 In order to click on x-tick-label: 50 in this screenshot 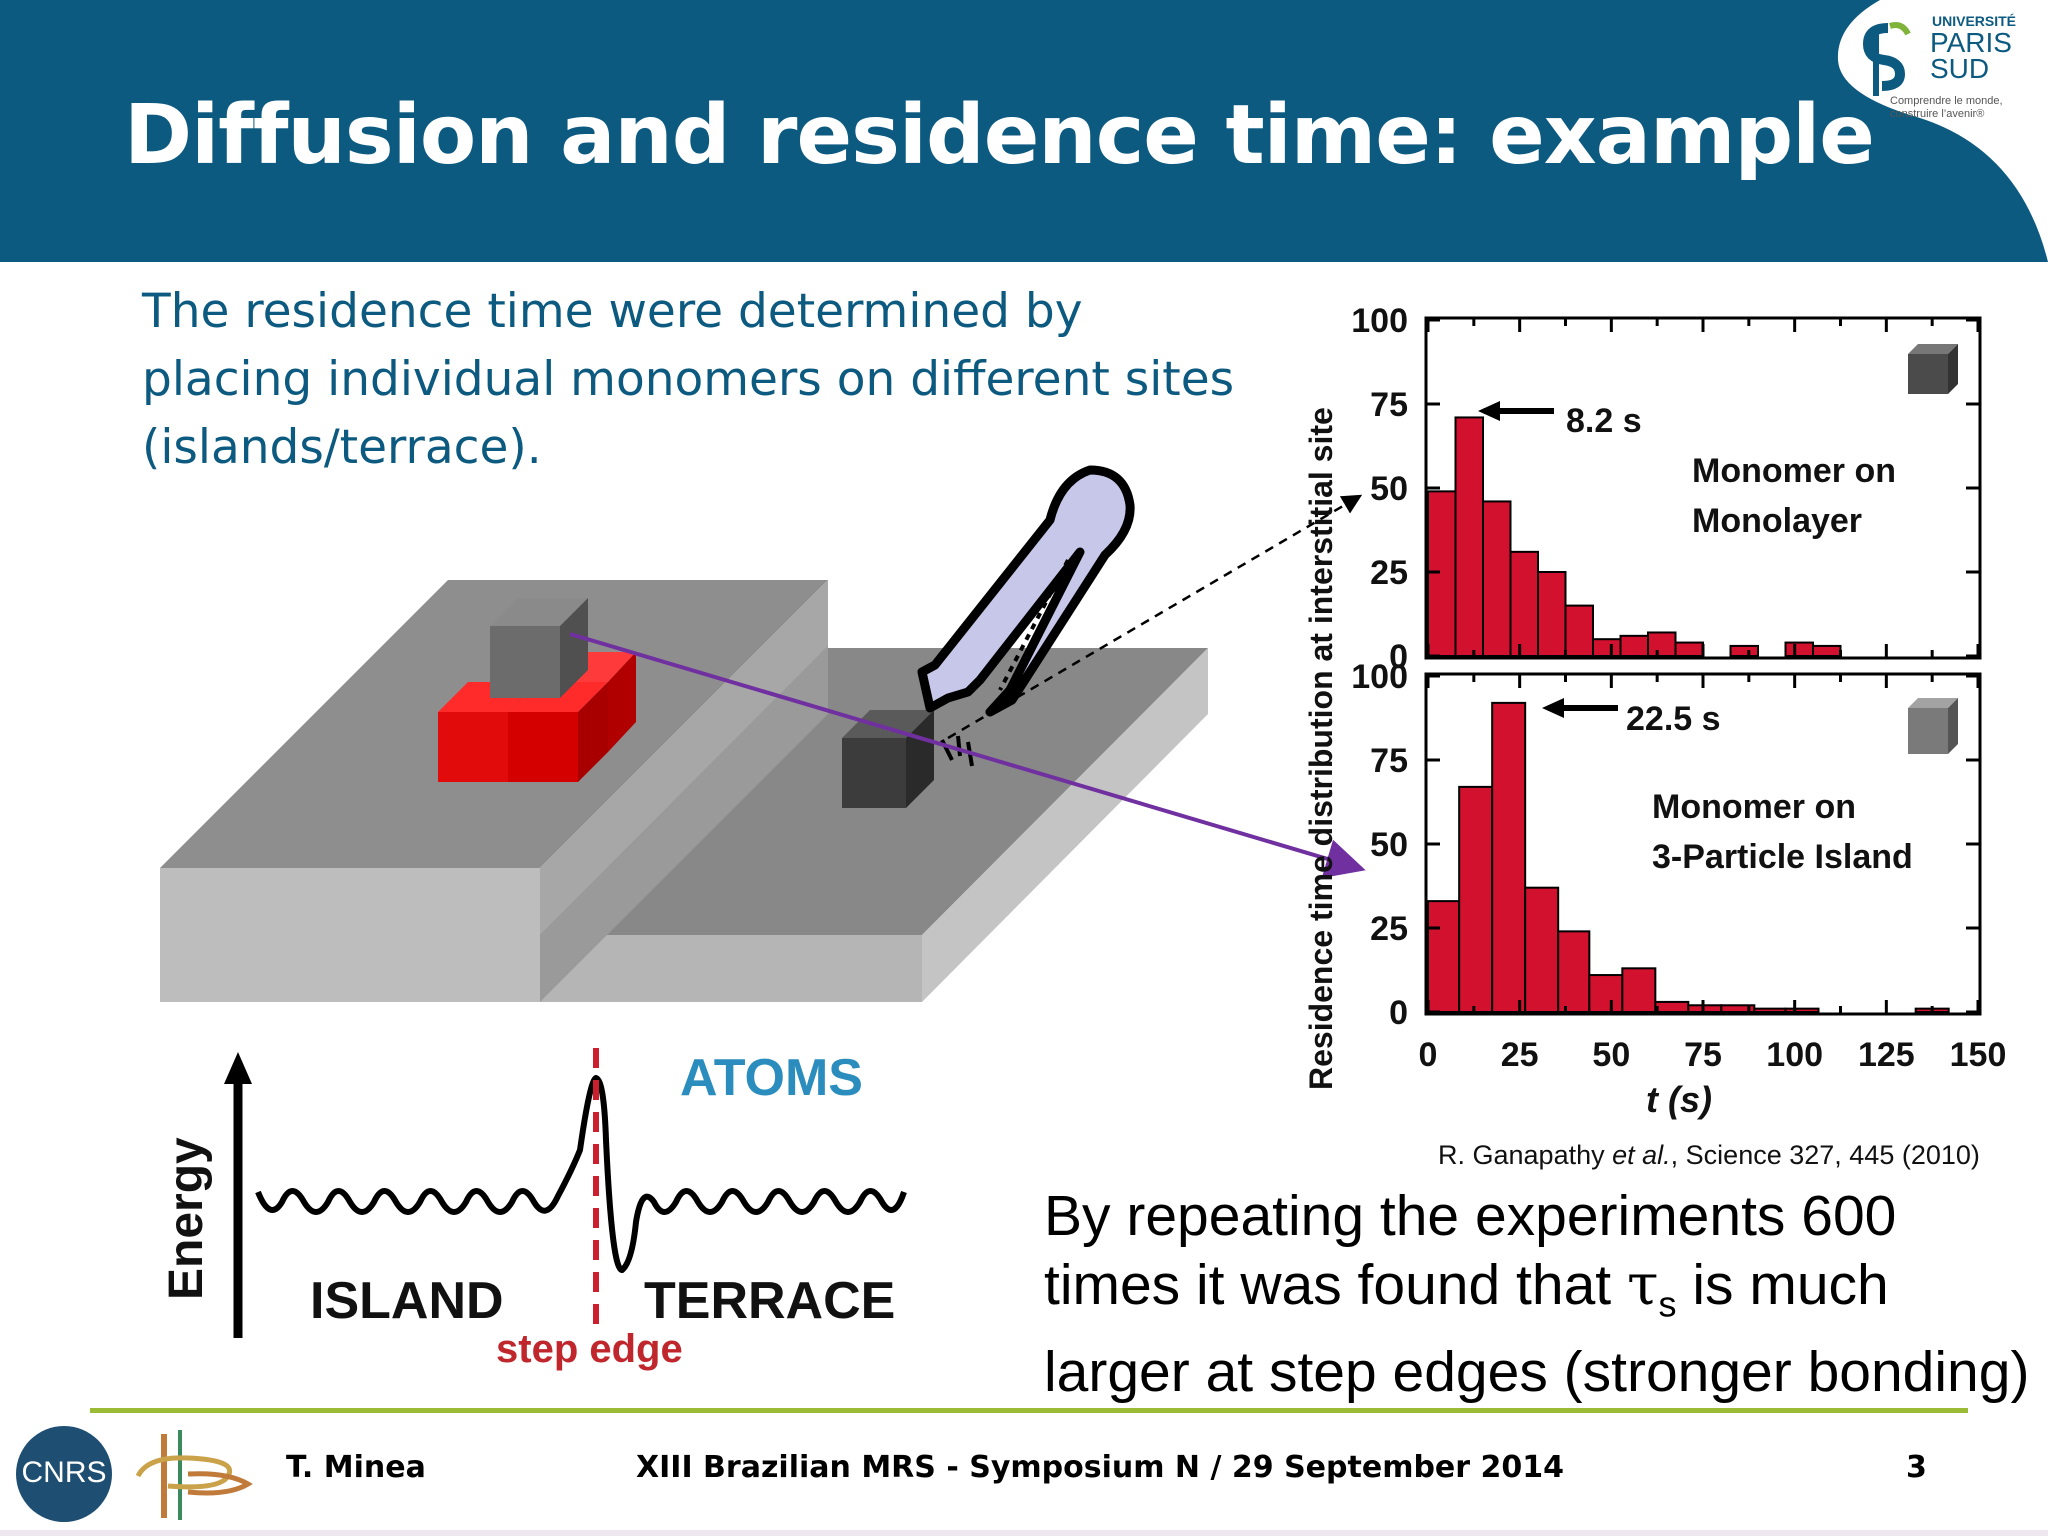, I will do `click(1611, 1055)`.